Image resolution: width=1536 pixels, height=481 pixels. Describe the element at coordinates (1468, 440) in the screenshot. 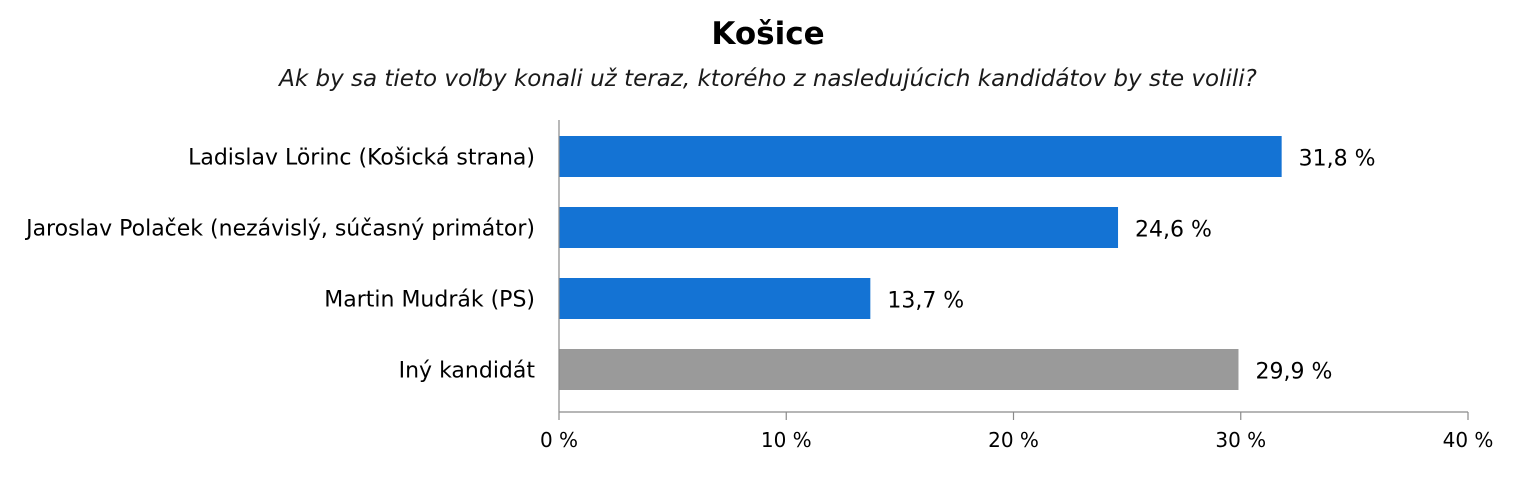

I see `x-tick-label: 40 %` at that location.